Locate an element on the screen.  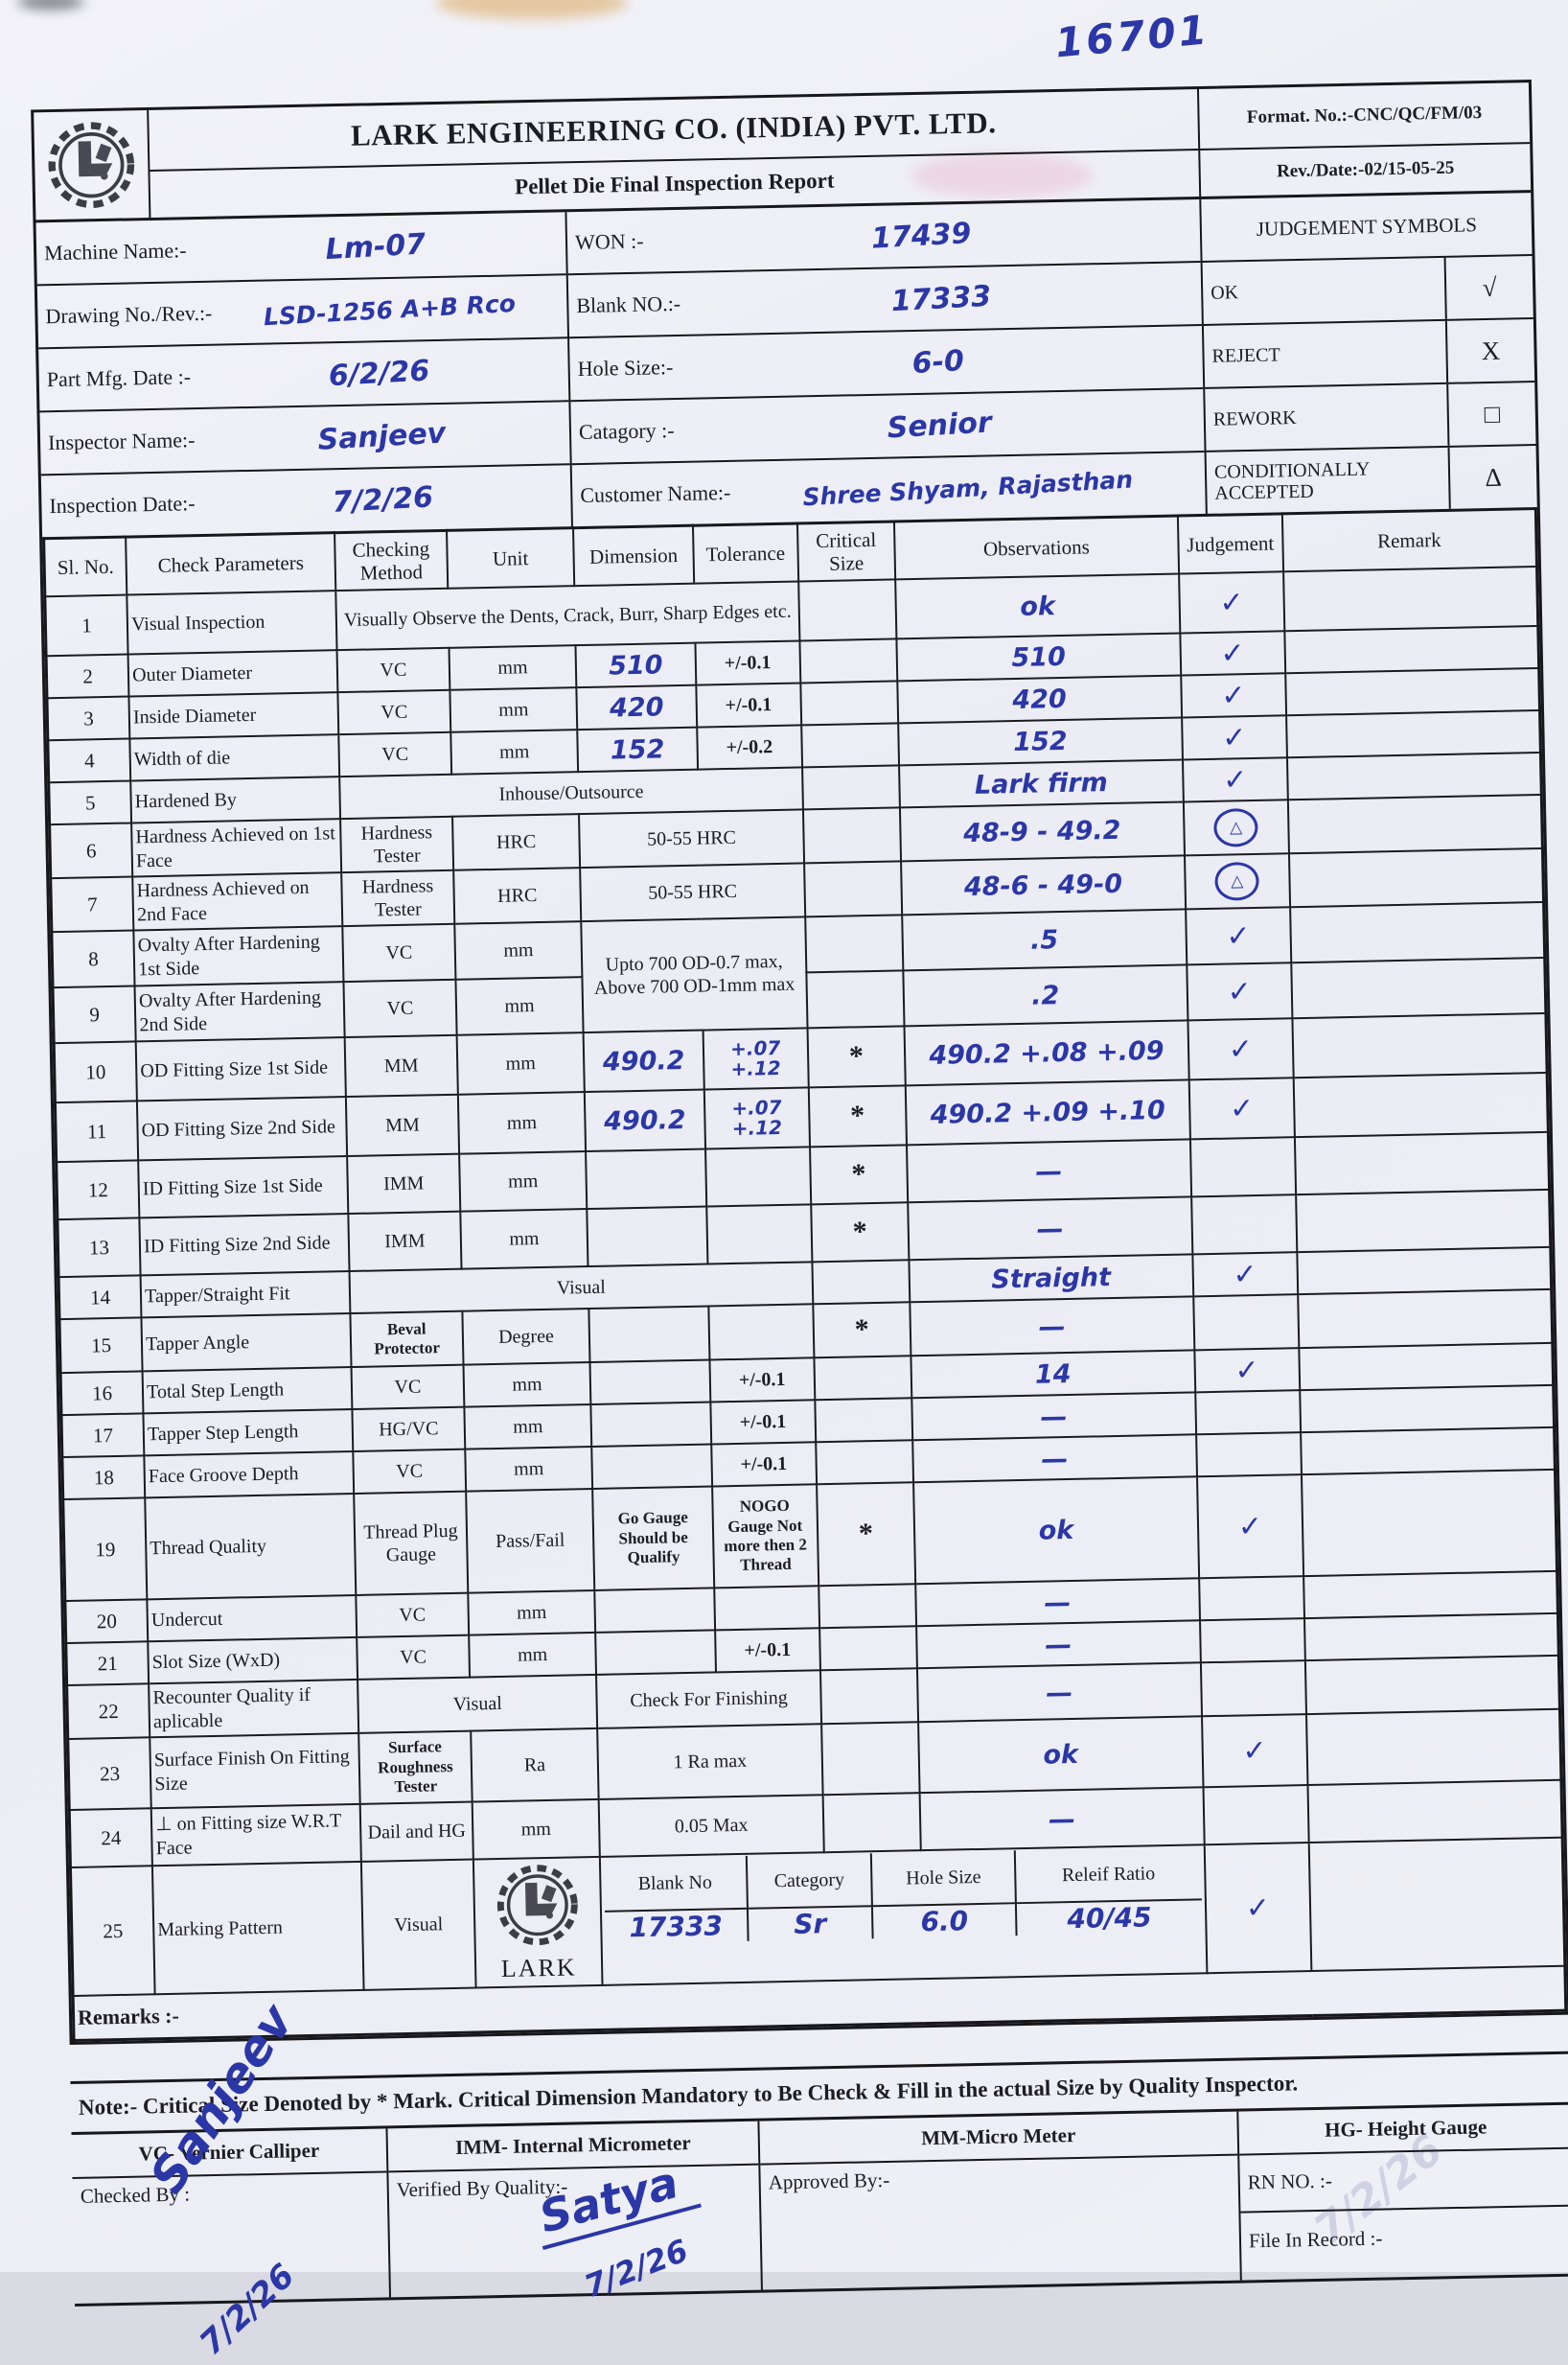
table-cell: Degree is located at coordinates (526, 1337).